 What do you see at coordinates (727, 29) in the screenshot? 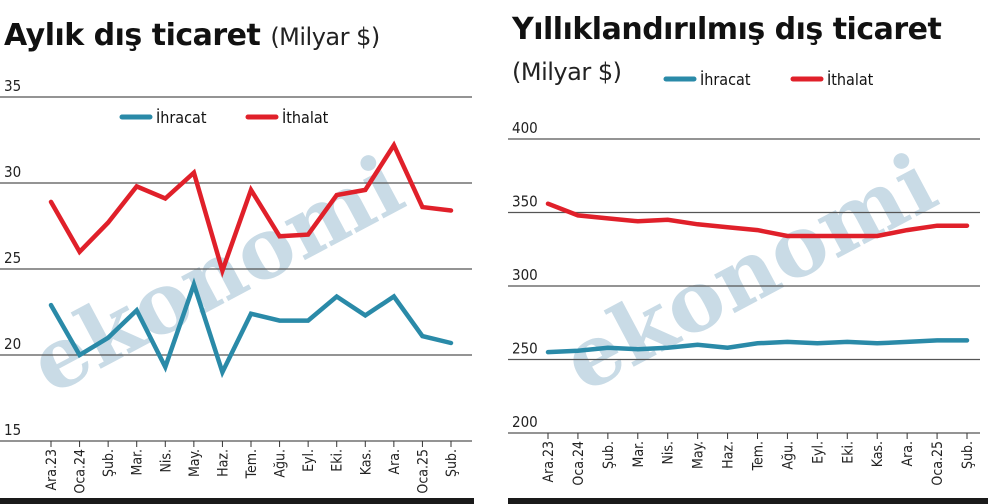
I see `annualized-chart-title: Yıllıklandırılmış dış ticaret` at bounding box center [727, 29].